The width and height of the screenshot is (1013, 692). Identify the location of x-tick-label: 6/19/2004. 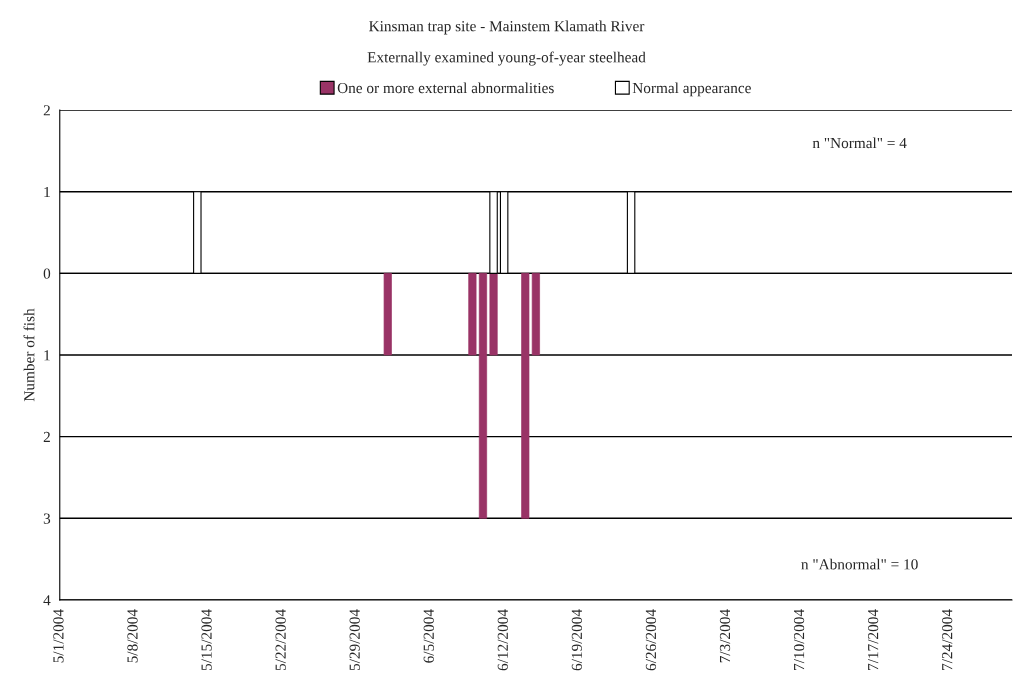
(577, 640).